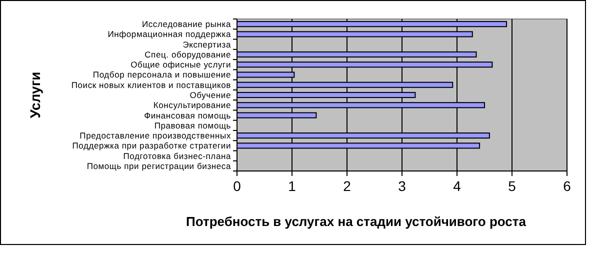  Describe the element at coordinates (177, 155) in the screenshot. I see `y-tick-label: Подготовка бизнес-плана` at that location.